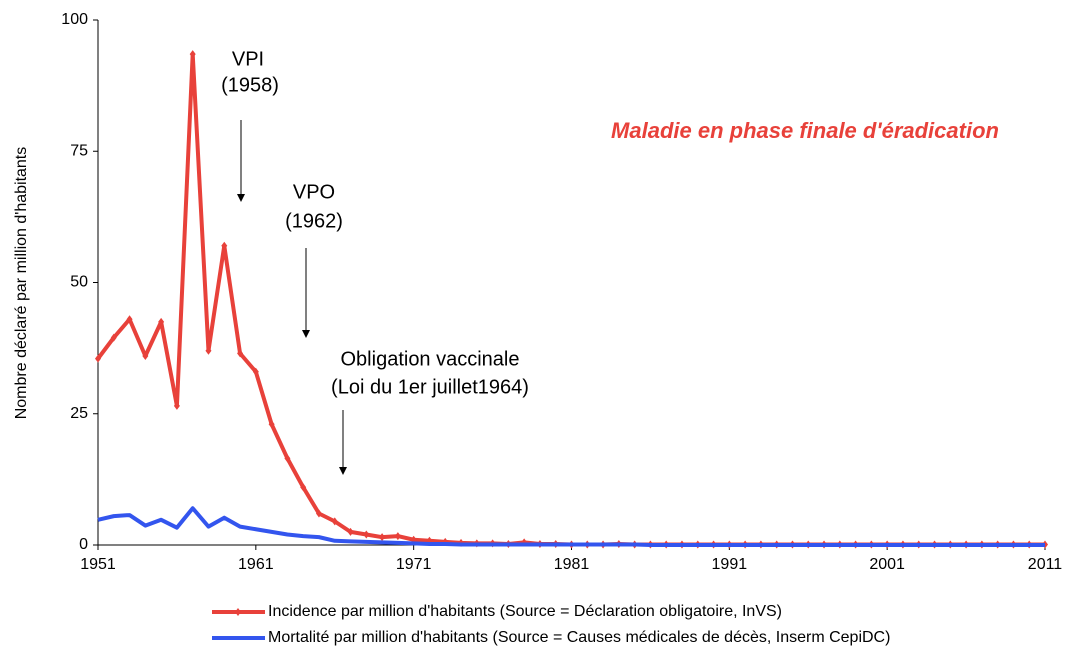 This screenshot has height=661, width=1072. Describe the element at coordinates (256, 564) in the screenshot. I see `x-tick-label: 1961` at that location.